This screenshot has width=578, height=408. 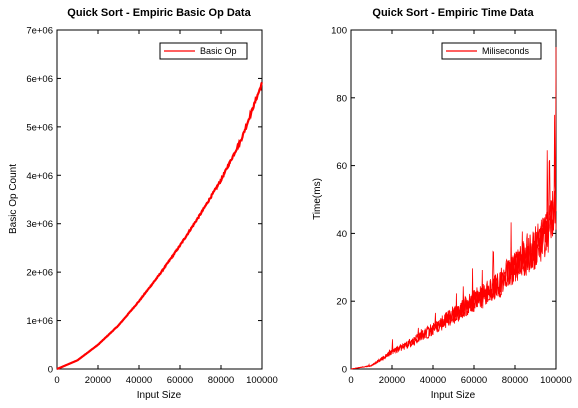 I want to click on y-axis-label: Time(ms), so click(x=317, y=199).